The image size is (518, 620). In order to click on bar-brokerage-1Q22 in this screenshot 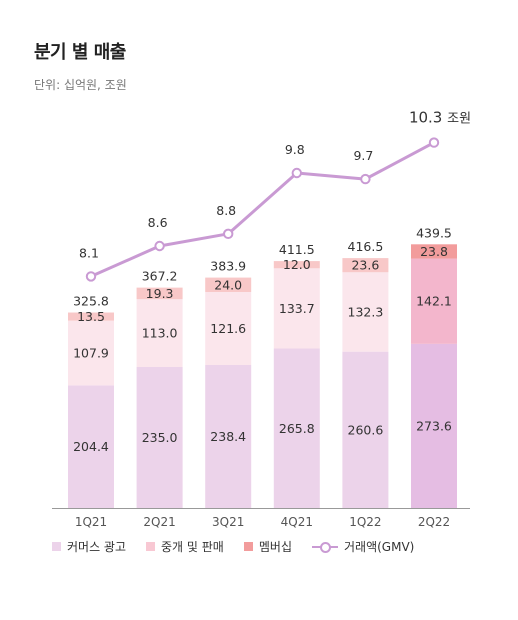, I will do `click(365, 312)`.